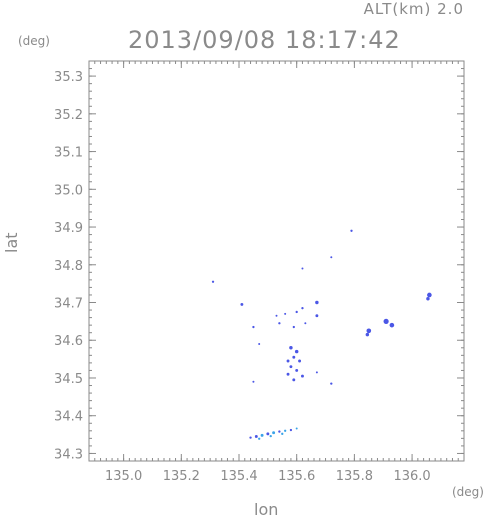 The image size is (491, 521). What do you see at coordinates (296, 476) in the screenshot?
I see `x-tick-label: 135.6` at bounding box center [296, 476].